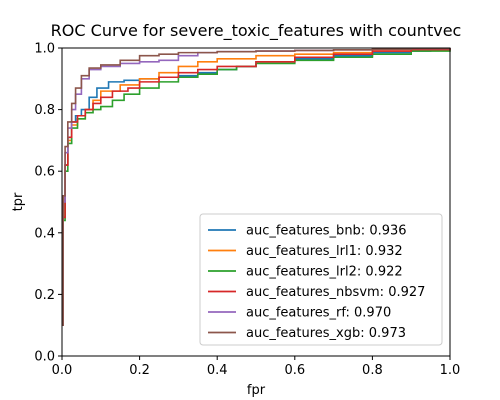 This screenshot has width=500, height=400. I want to click on legend-label-2: auc_features_lrl2: 0.922, so click(324, 272).